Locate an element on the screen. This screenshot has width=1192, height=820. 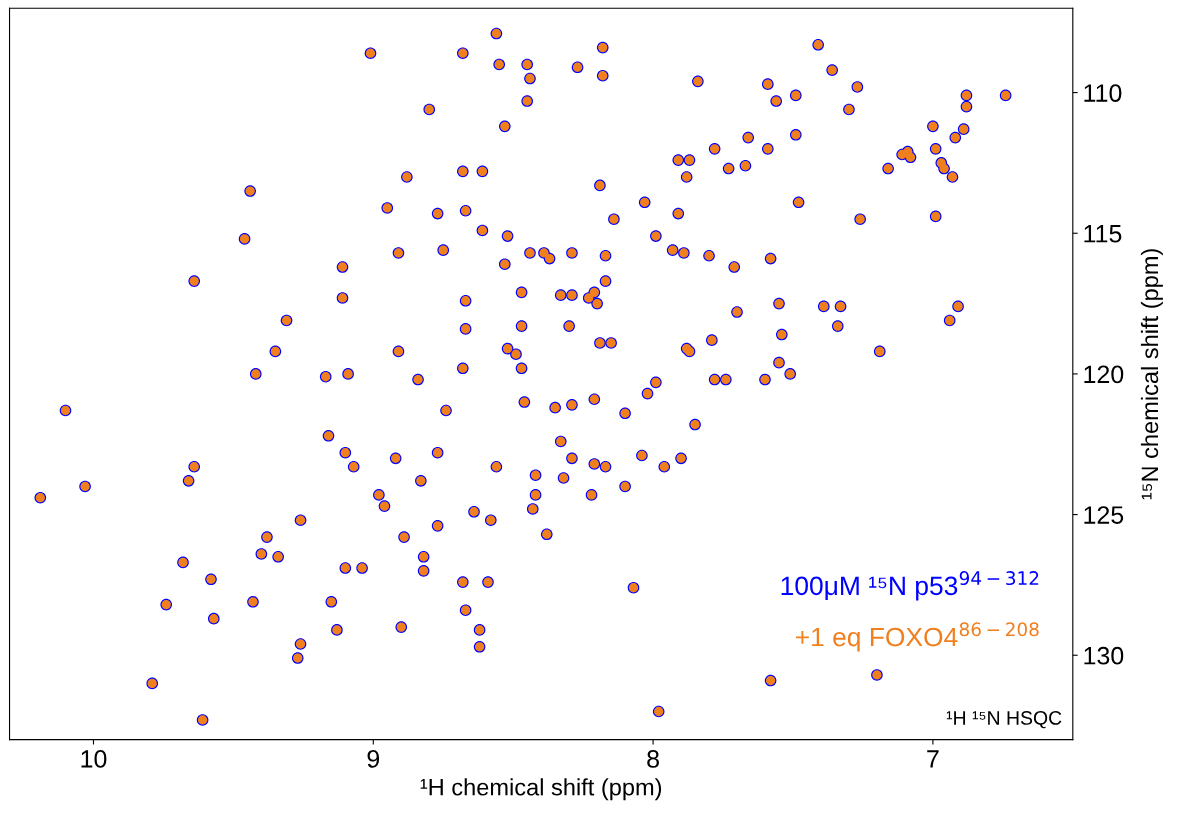
y-tick-label: 130 is located at coordinates (1104, 655).